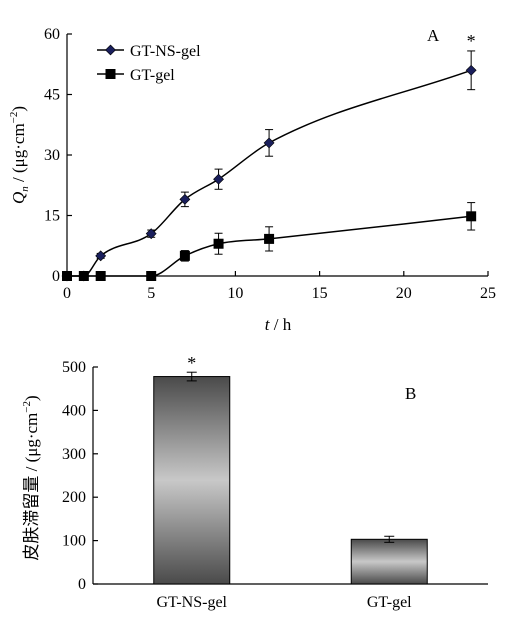 The height and width of the screenshot is (620, 507). What do you see at coordinates (320, 293) in the screenshot?
I see `x-tick-label: 15` at bounding box center [320, 293].